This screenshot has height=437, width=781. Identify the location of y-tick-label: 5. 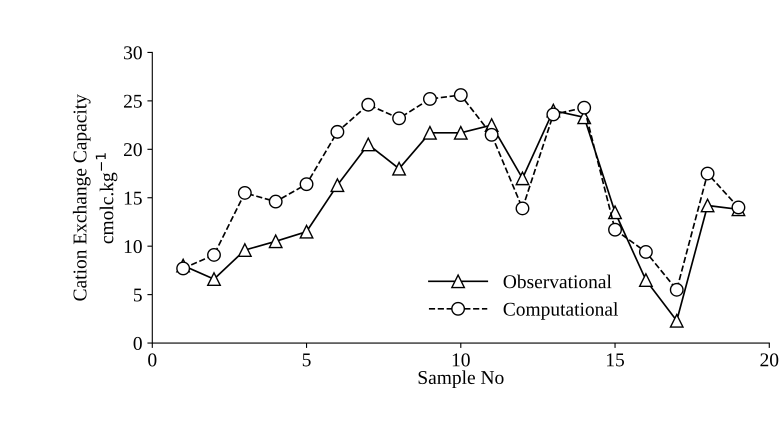
(138, 295).